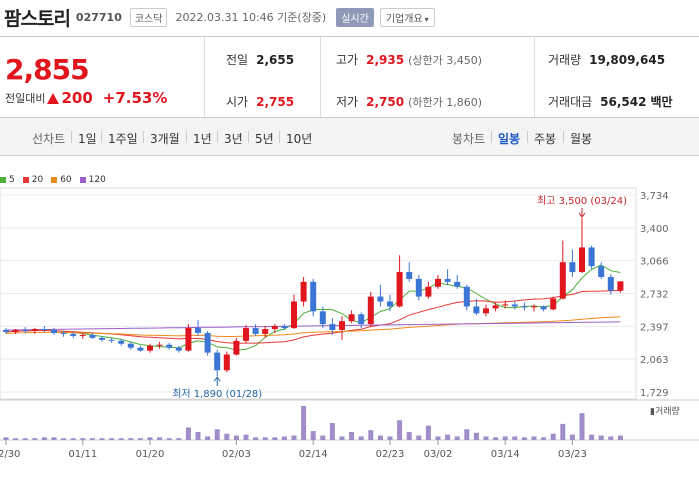  What do you see at coordinates (264, 139) in the screenshot?
I see `tab-period-5y: 5년` at bounding box center [264, 139].